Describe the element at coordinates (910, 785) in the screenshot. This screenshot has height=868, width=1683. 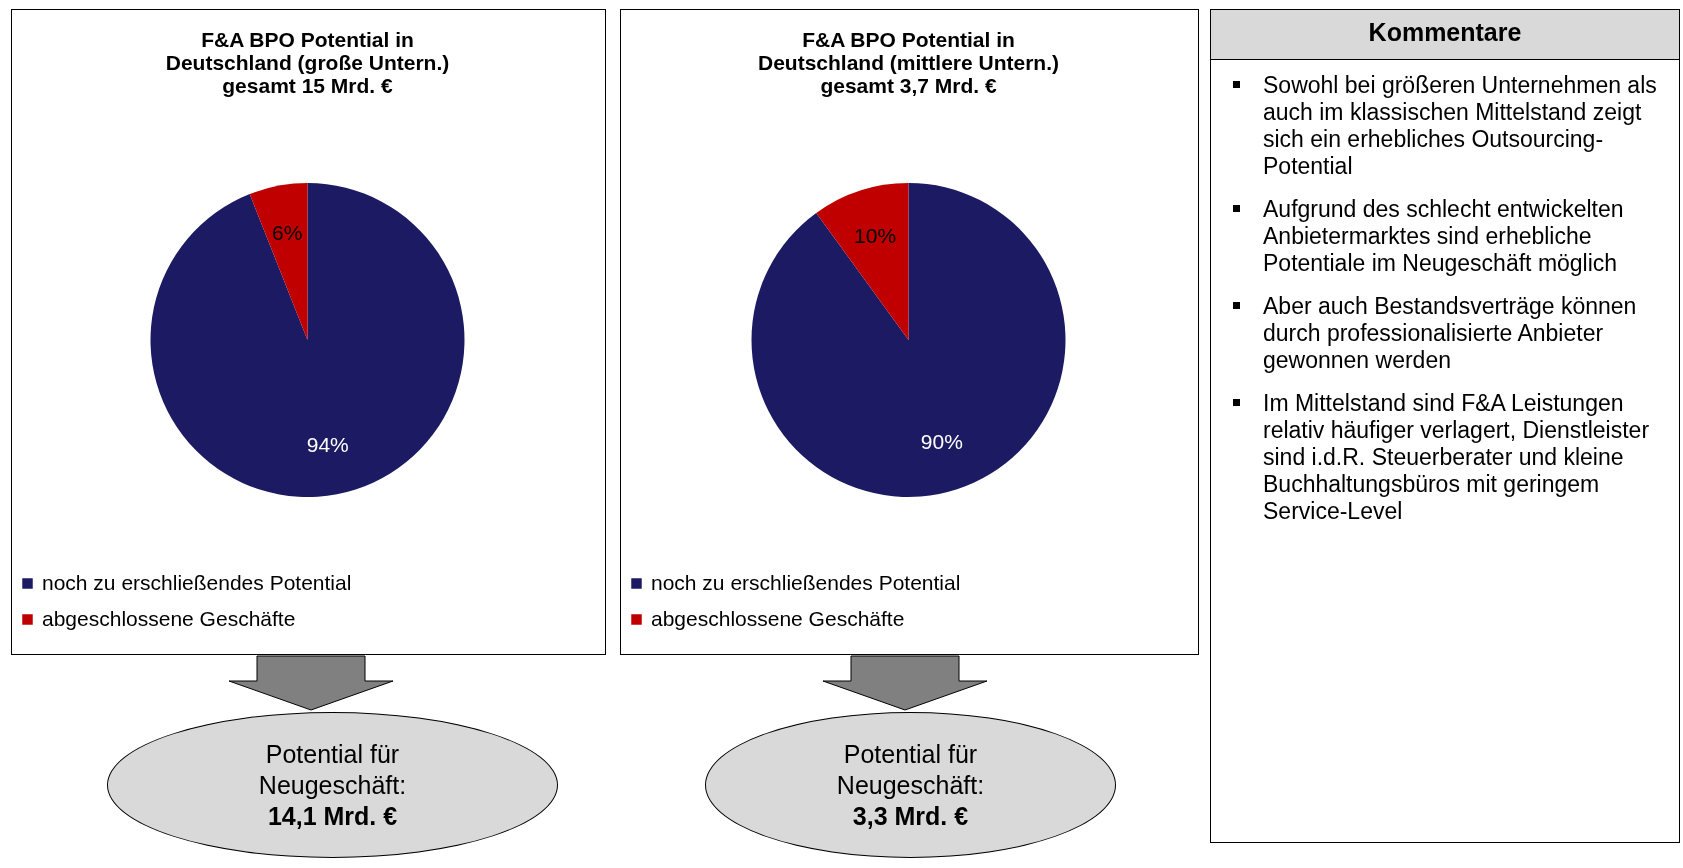
I see `oval-callout: Potential für Neugeschäft: 3,3 Mrd. €` at that location.